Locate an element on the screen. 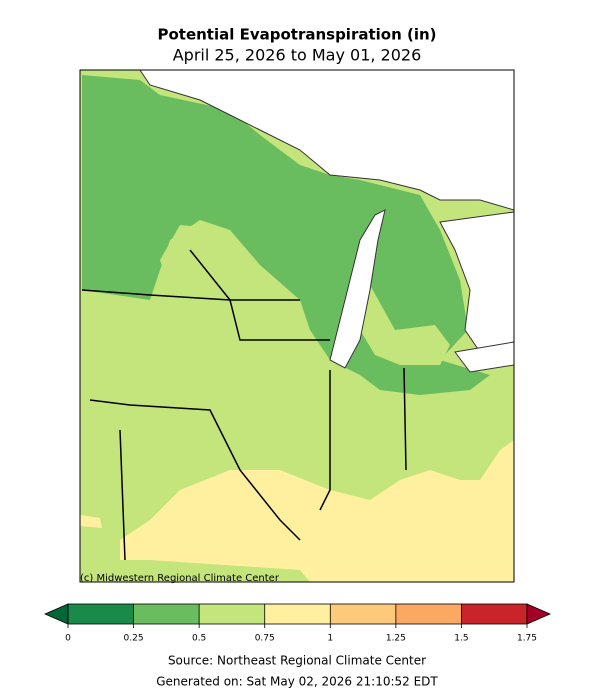 The image size is (594, 700). lake-michigan is located at coordinates (357, 289).